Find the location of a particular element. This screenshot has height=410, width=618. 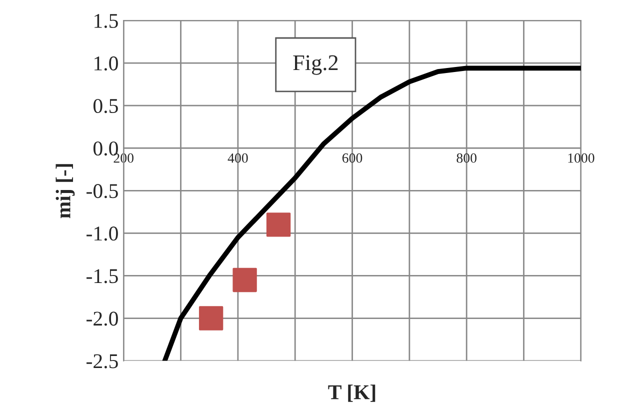

x-tick-label: 800 is located at coordinates (466, 158).